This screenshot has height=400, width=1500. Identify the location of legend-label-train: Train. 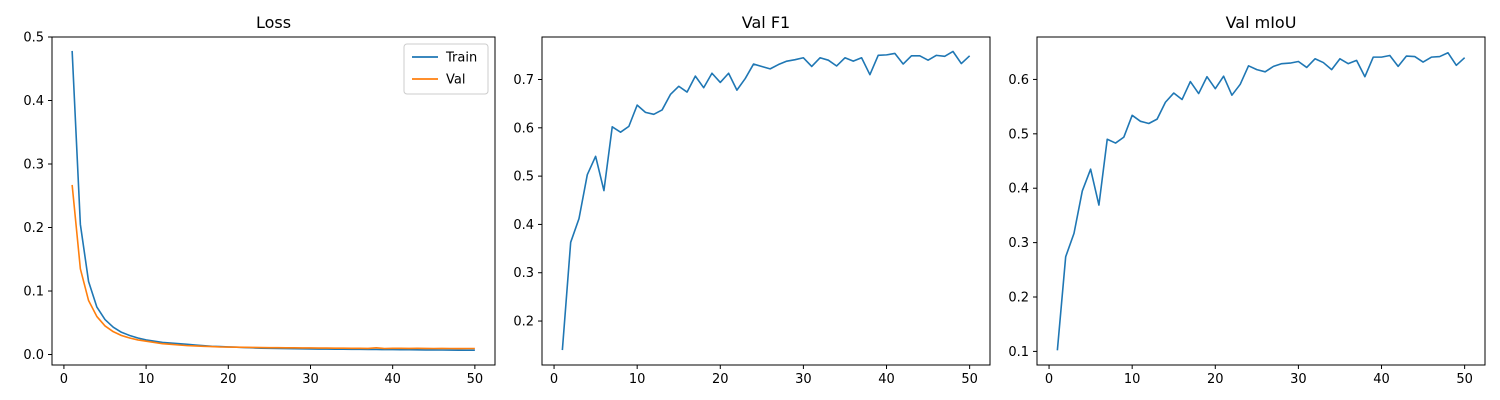
(461, 58).